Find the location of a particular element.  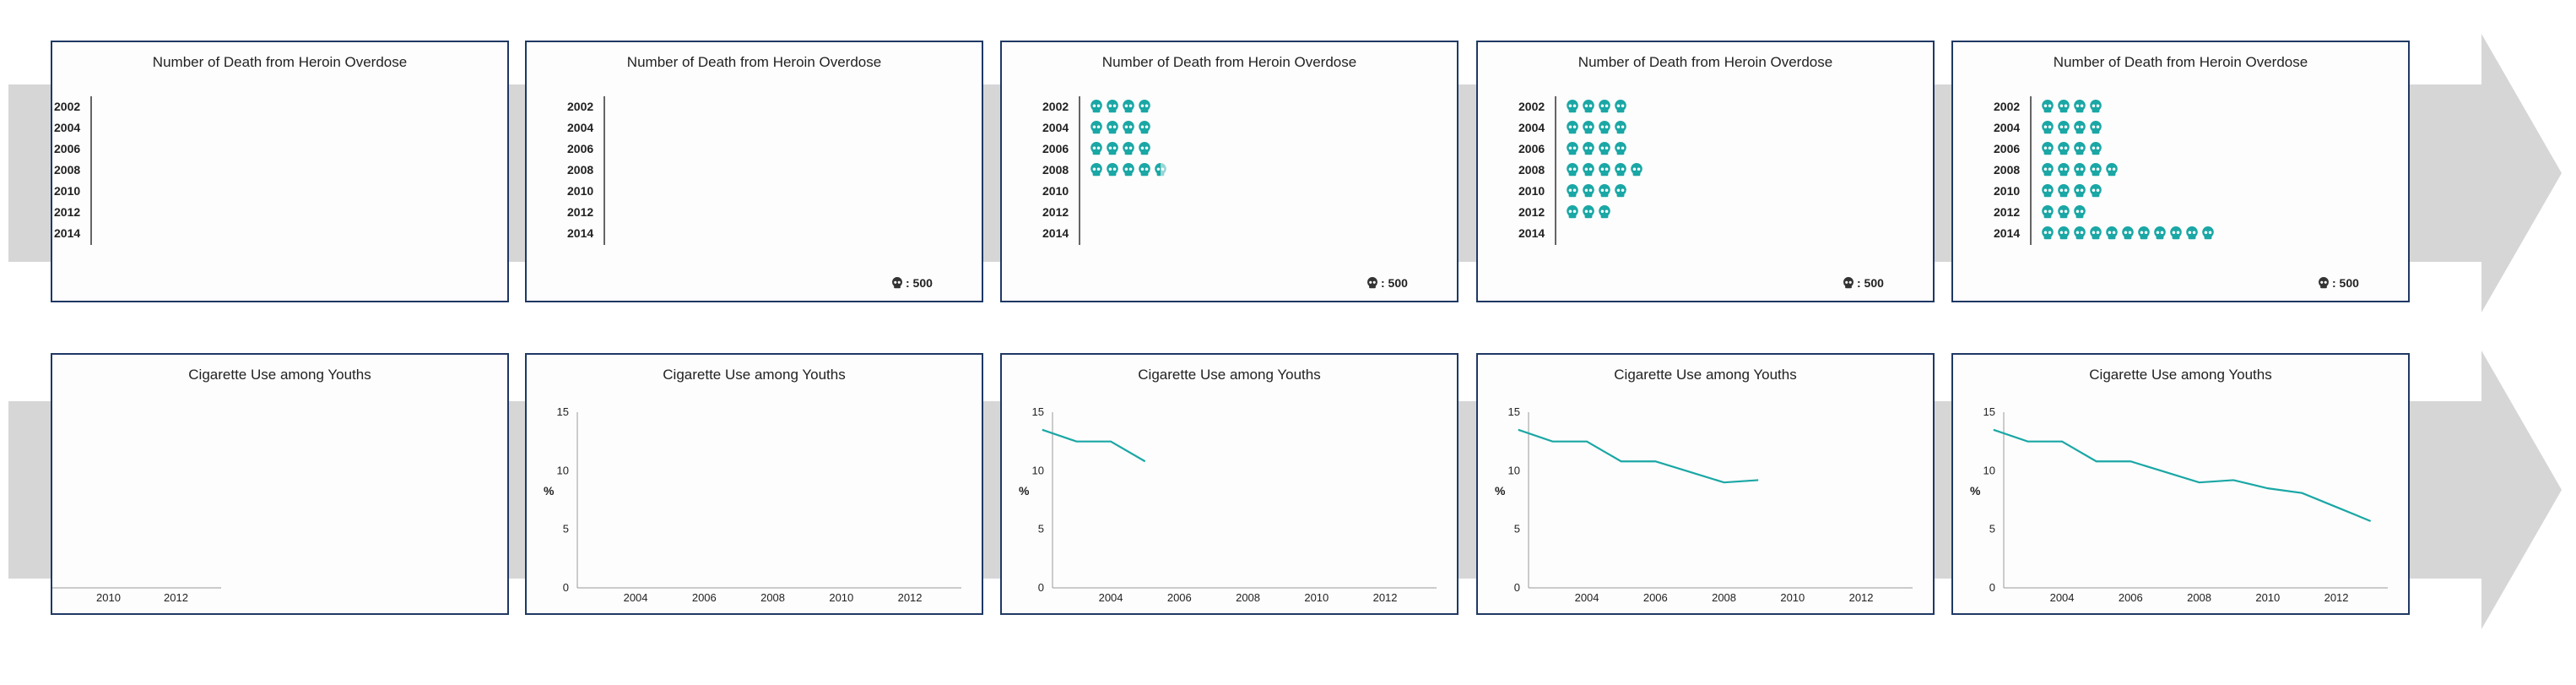

heroin-chart: 2002 2004 2006 2008 2010 2012 2014 is located at coordinates (73, 171).